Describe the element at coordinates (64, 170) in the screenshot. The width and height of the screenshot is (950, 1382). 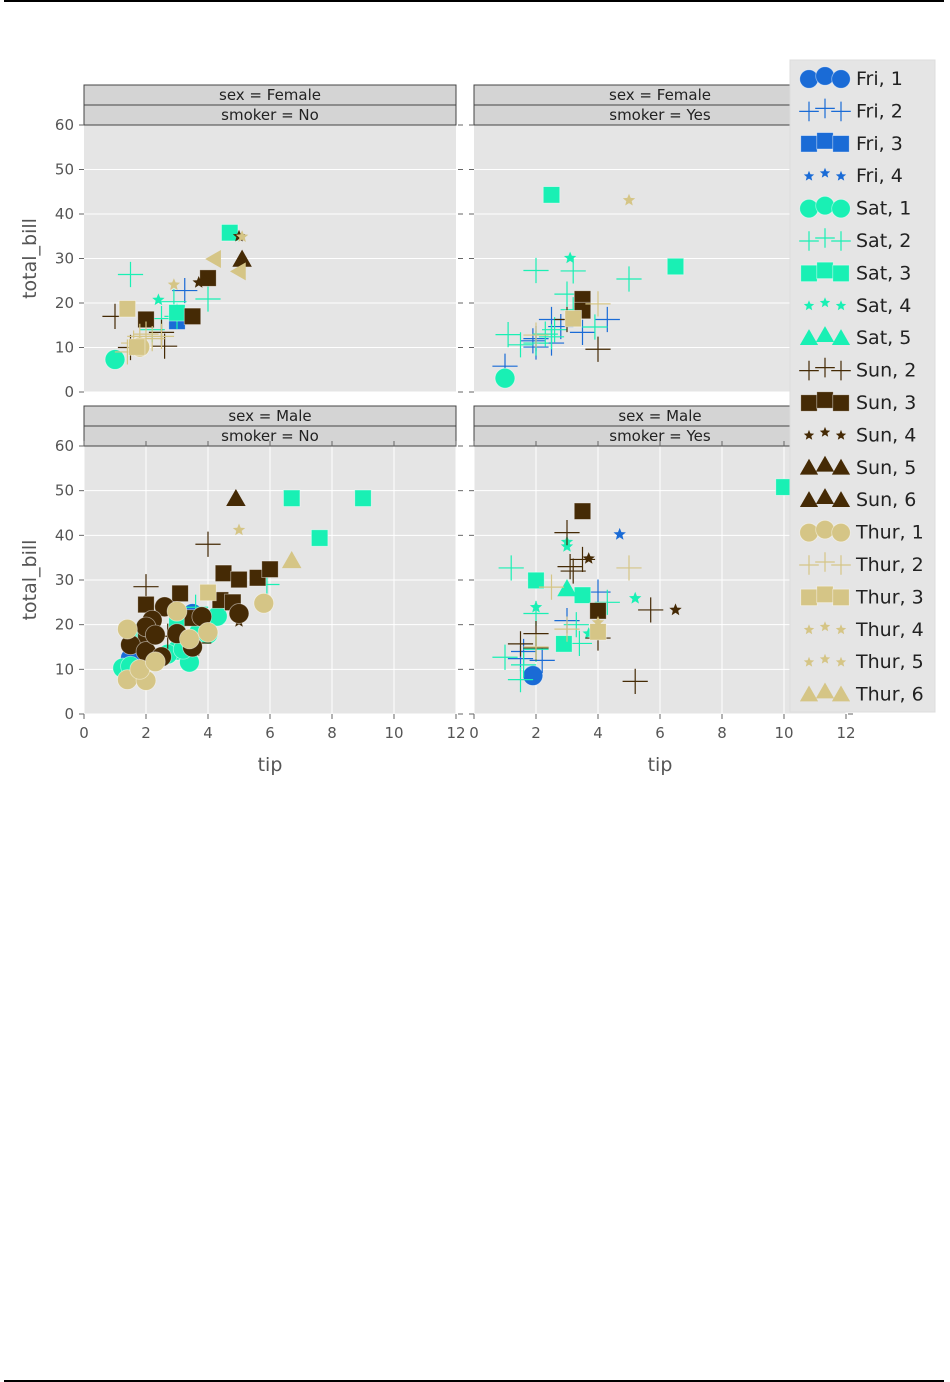
I see `y-tick-label: 50` at that location.